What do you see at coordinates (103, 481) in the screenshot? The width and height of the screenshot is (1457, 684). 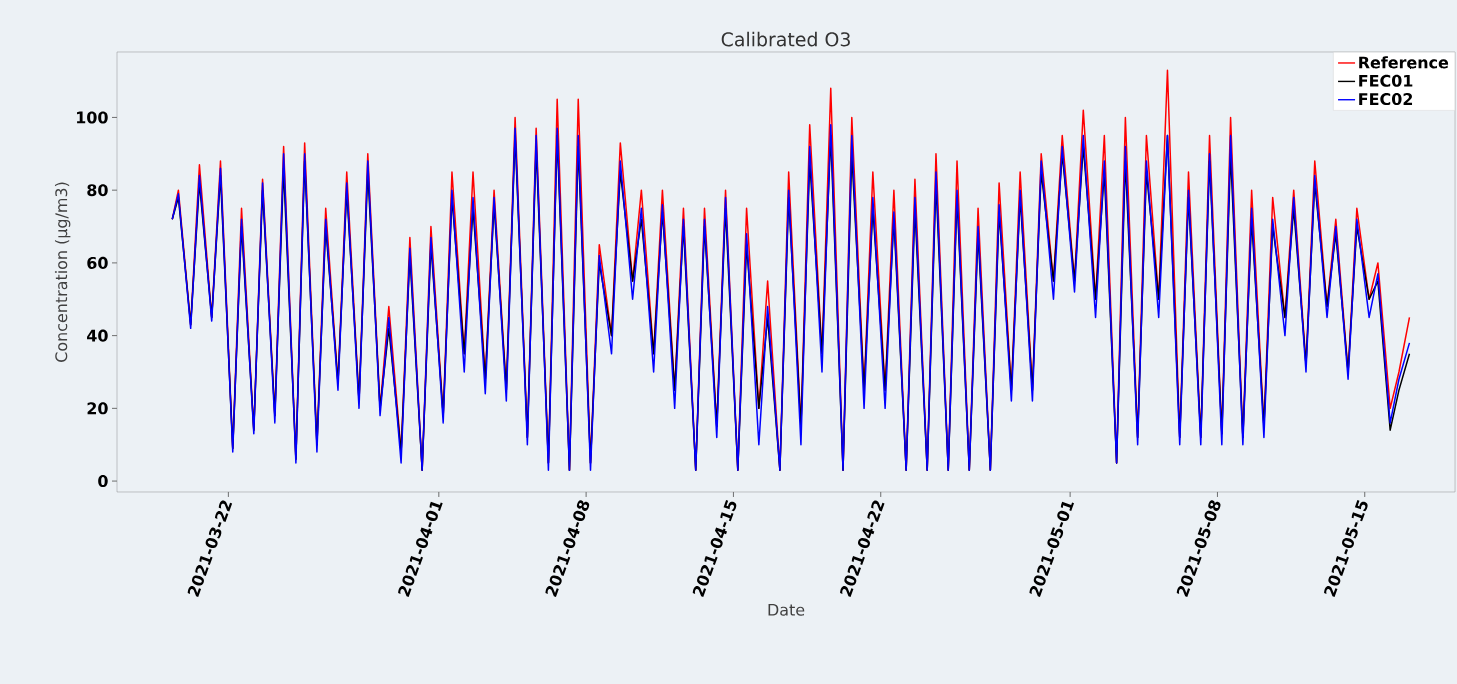 I see `y-tick-label: 0` at bounding box center [103, 481].